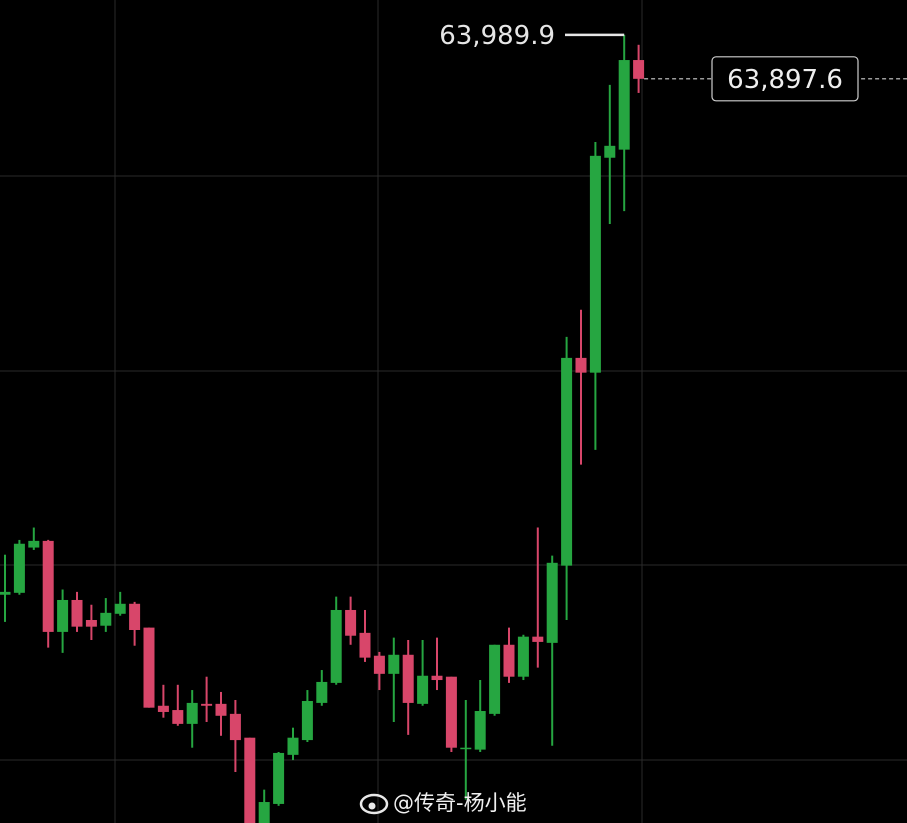 The width and height of the screenshot is (907, 823). I want to click on last-price-label: 63,897.6, so click(785, 80).